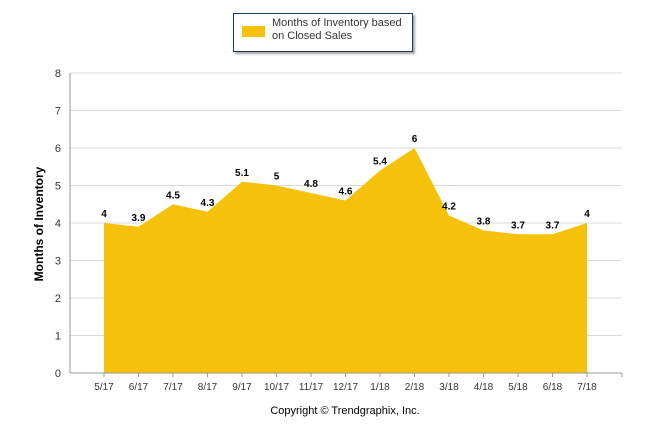 This screenshot has height=439, width=646. I want to click on x-tick-label-3/18: 3/18, so click(449, 387).